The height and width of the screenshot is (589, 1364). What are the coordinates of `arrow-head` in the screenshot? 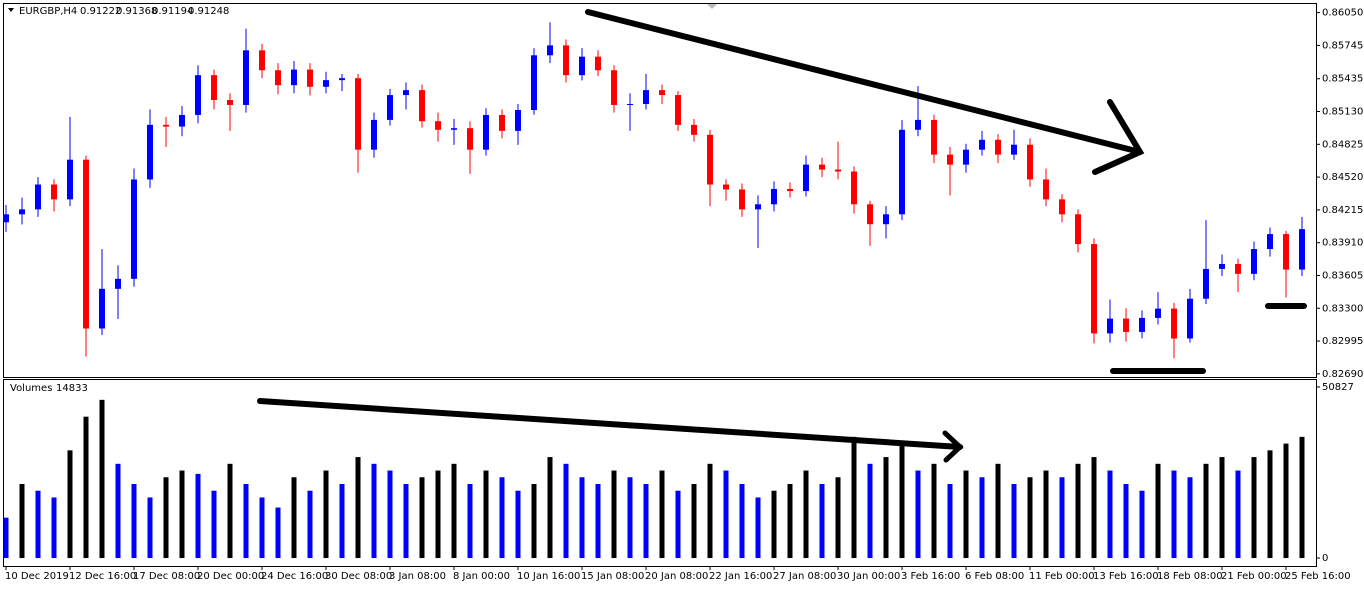 It's located at (1118, 137).